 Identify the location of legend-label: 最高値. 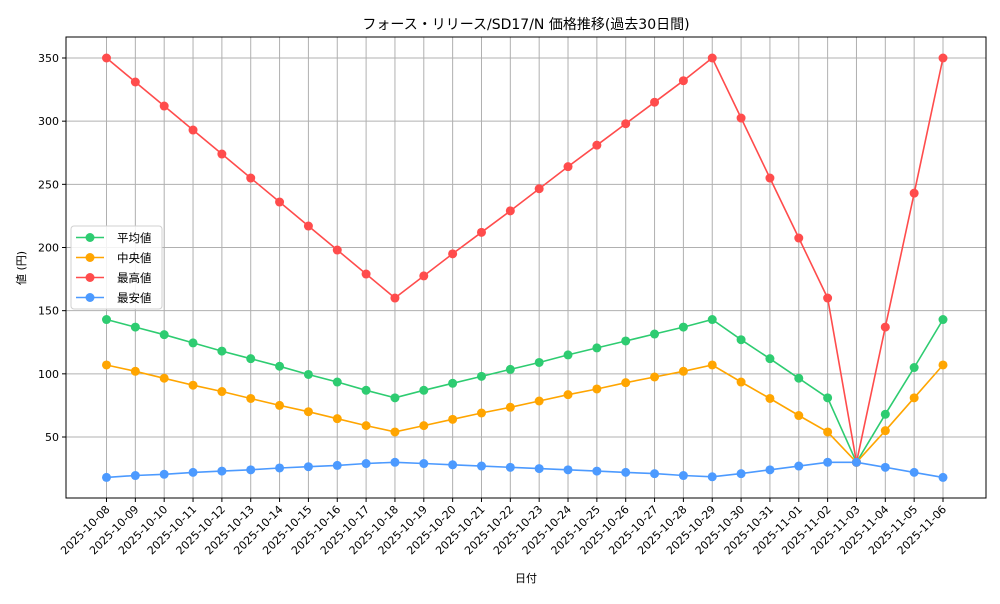
(134, 278).